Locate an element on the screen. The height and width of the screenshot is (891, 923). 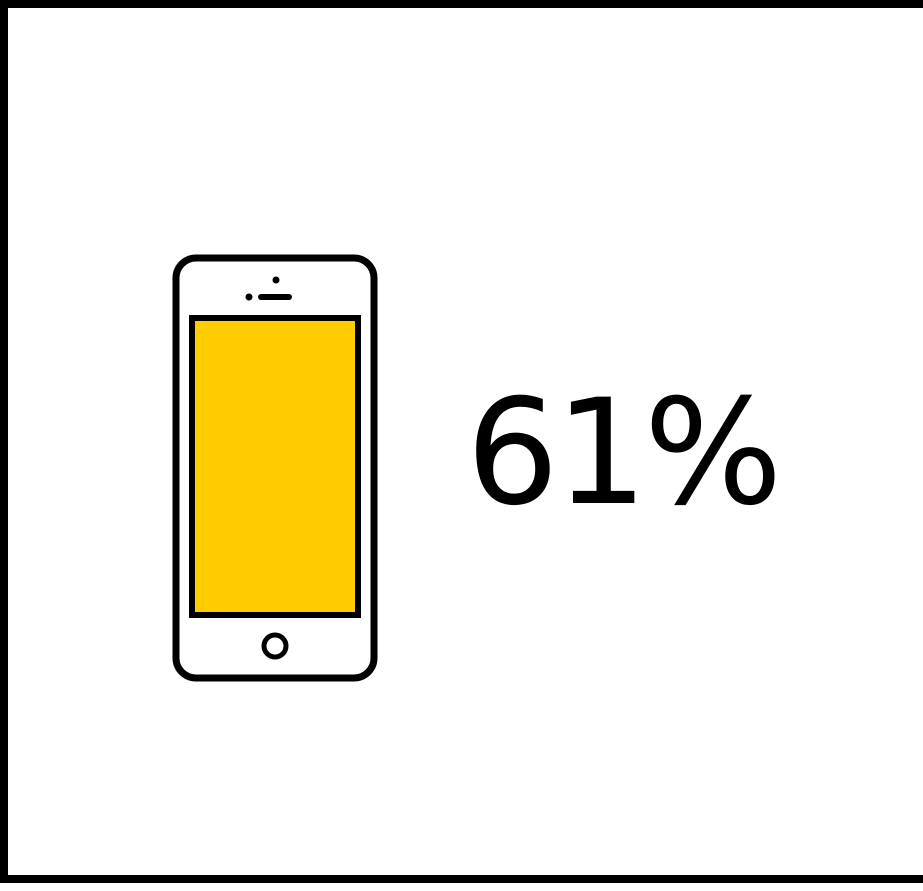
stat-value: 61% is located at coordinates (624, 453).